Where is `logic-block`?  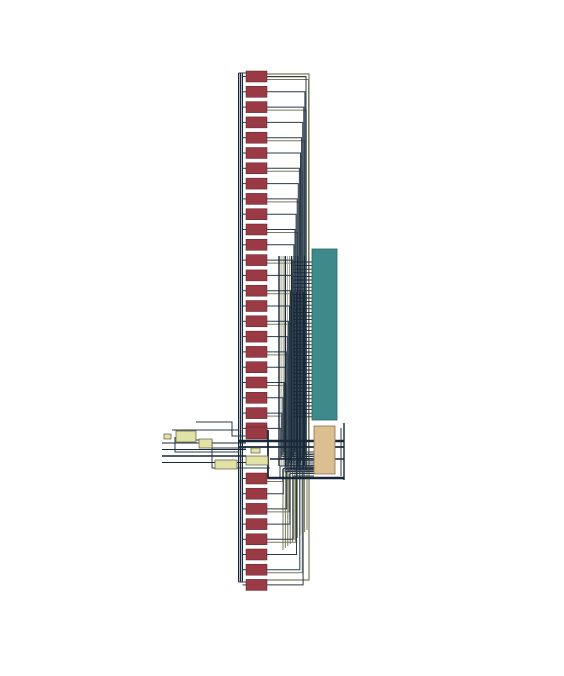
logic-block is located at coordinates (324, 450).